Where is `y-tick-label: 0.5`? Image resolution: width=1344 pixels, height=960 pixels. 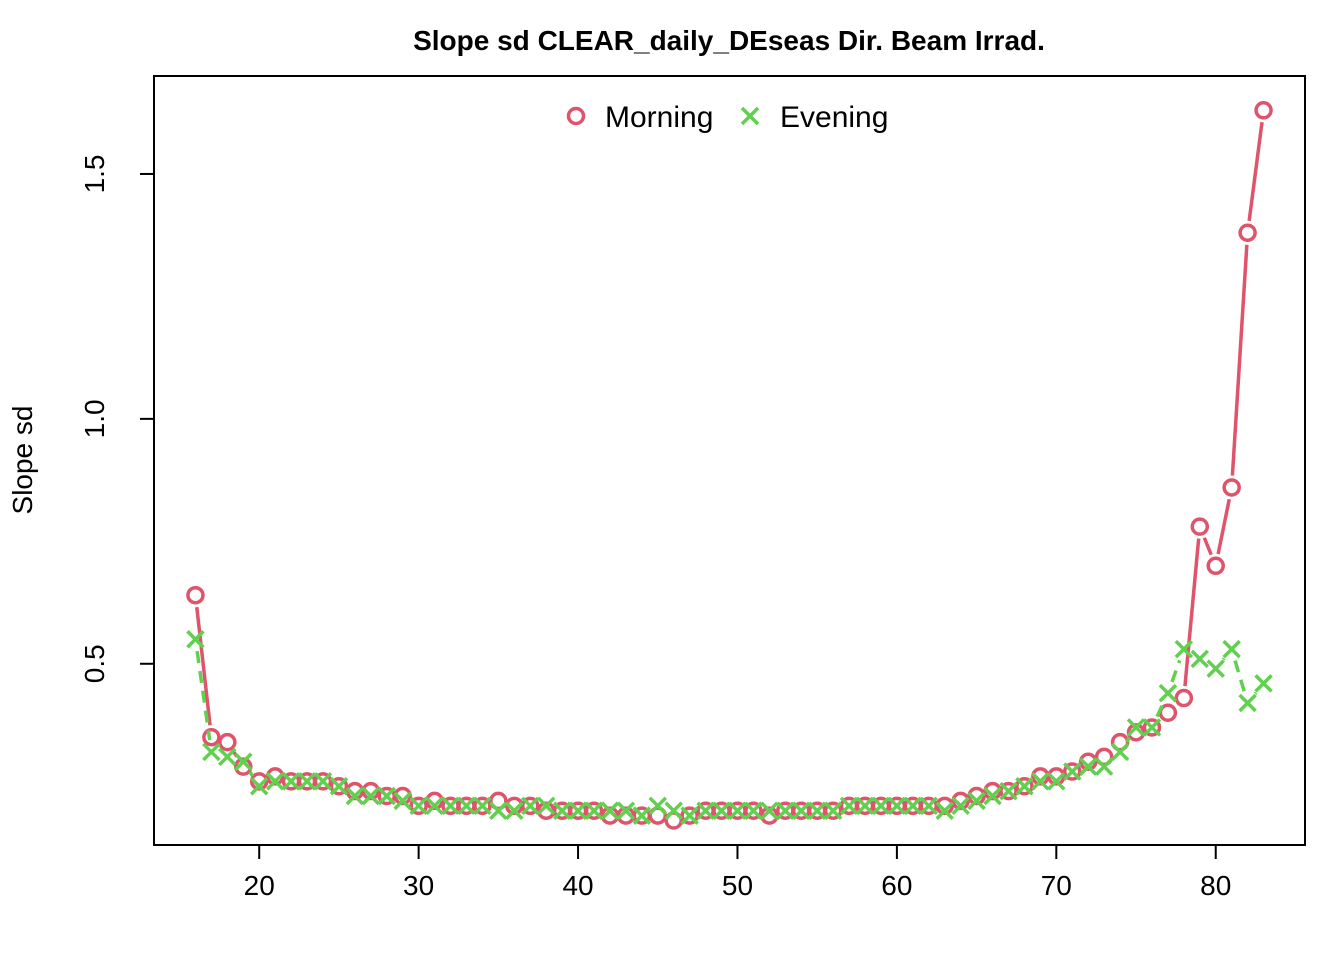 y-tick-label: 0.5 is located at coordinates (94, 663).